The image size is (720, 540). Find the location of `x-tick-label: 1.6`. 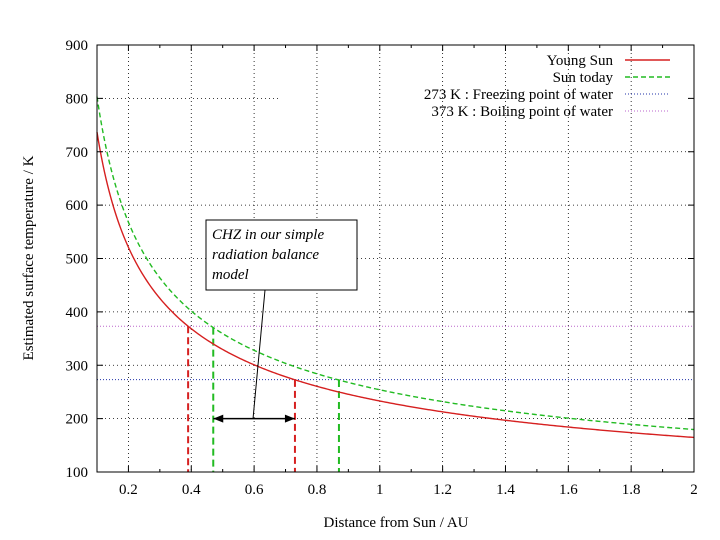

x-tick-label: 1.6 is located at coordinates (568, 490).